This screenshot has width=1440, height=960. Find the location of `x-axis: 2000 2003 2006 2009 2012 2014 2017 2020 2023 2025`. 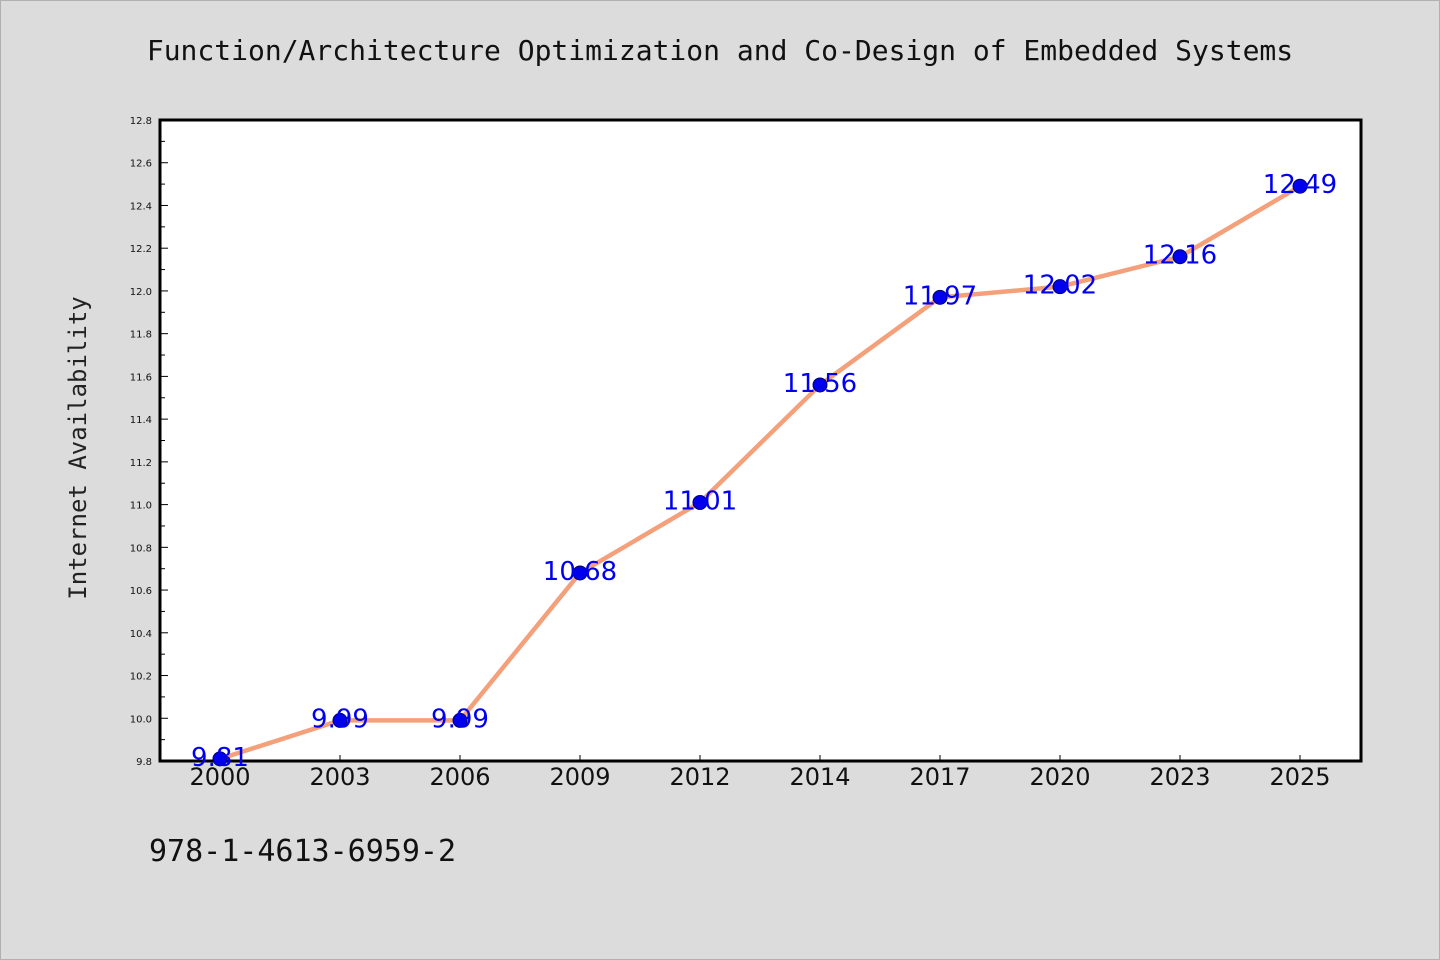

x-axis: 2000 2003 2006 2009 2012 2014 2017 2020 2023 2025 is located at coordinates (760, 773).